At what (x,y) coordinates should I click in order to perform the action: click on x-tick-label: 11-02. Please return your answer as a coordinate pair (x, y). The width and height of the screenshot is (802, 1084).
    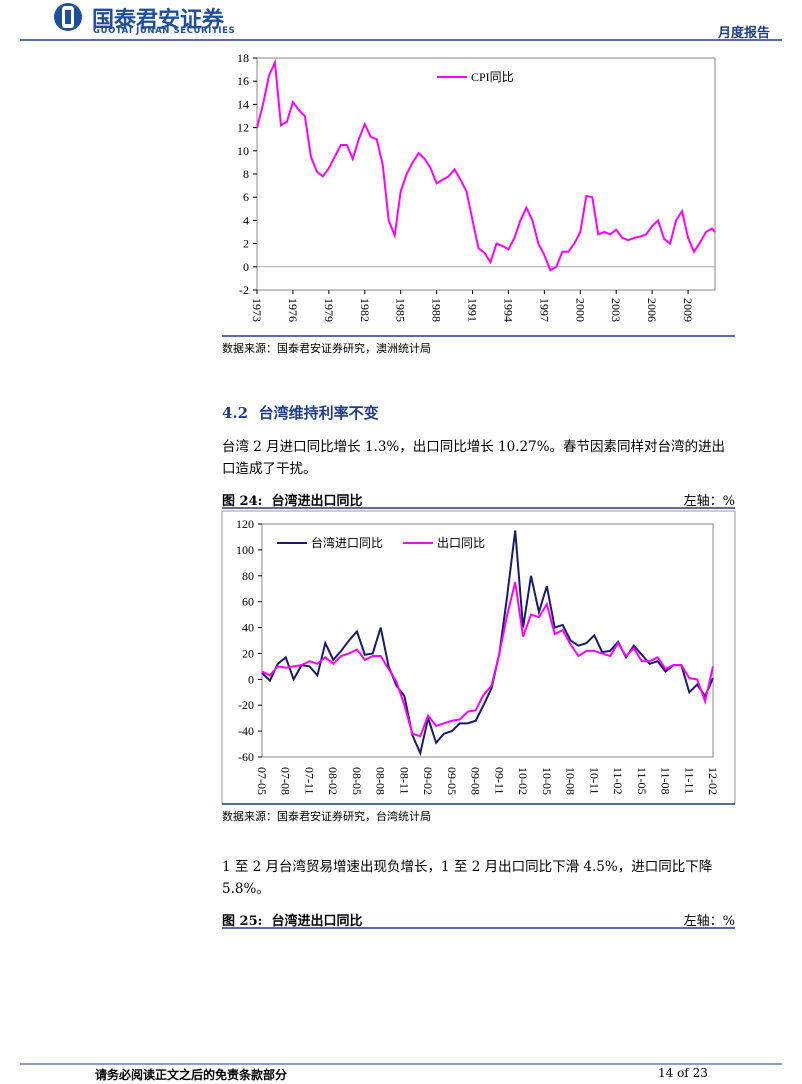
    Looking at the image, I should click on (618, 781).